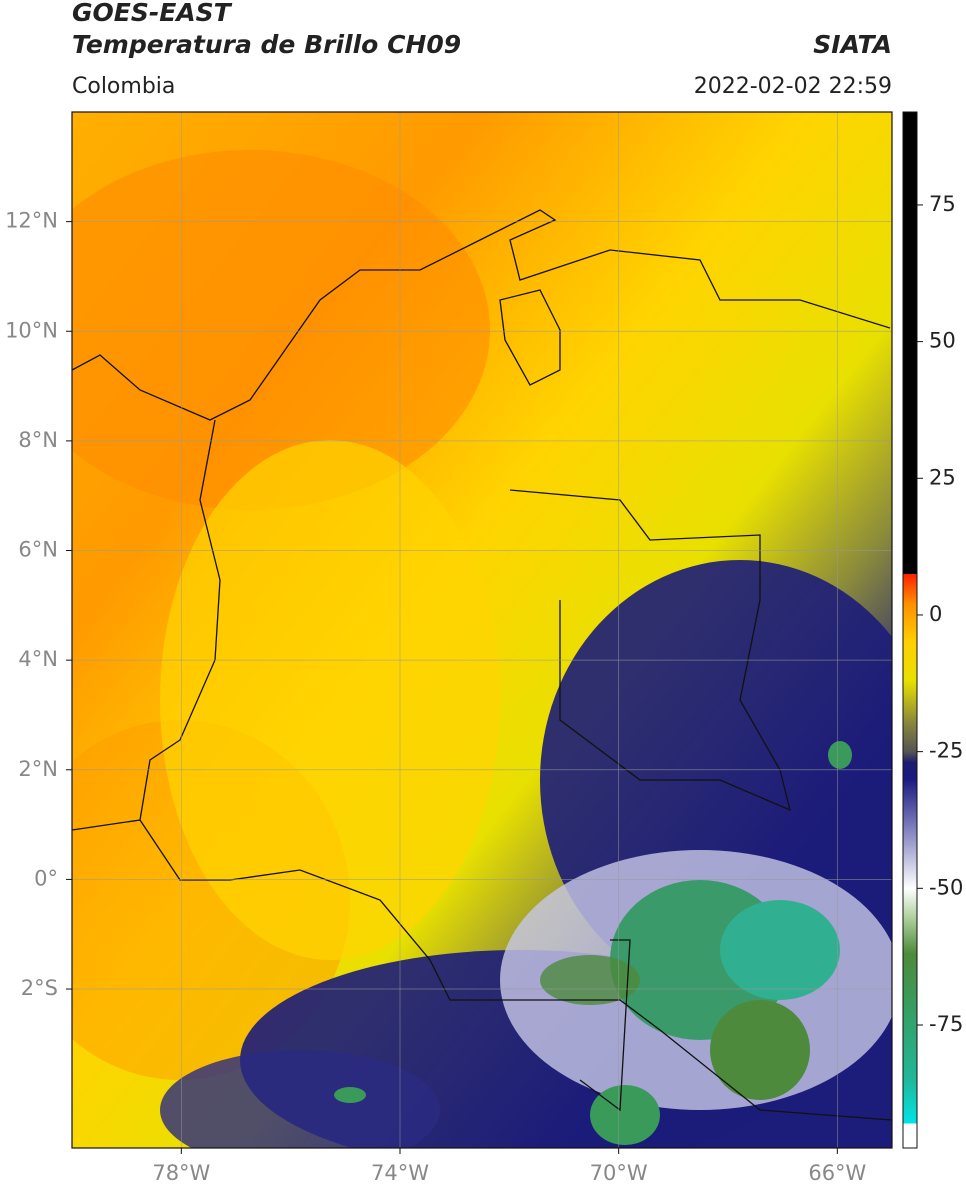 The width and height of the screenshot is (966, 1190). I want to click on y-tick-label: 10°N, so click(31, 330).